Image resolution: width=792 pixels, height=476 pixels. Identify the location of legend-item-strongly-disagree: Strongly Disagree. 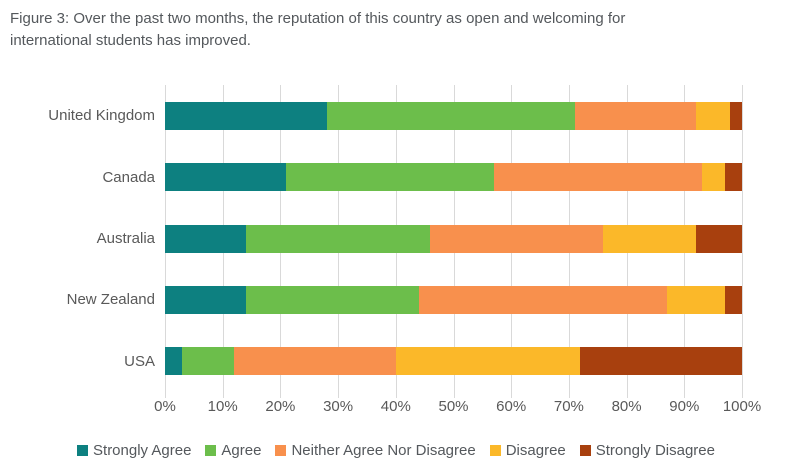
(647, 450).